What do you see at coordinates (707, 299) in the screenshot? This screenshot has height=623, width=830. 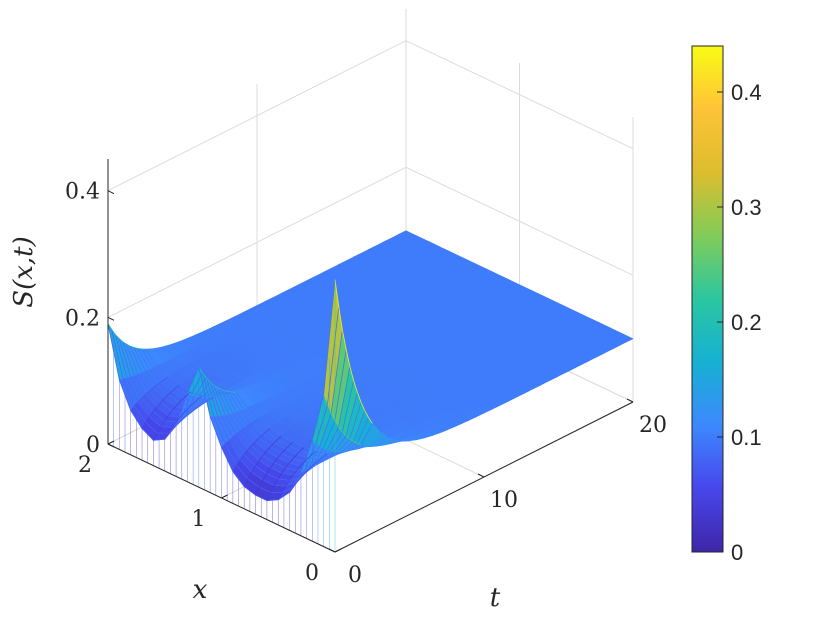 I see `colorbar-gradient` at bounding box center [707, 299].